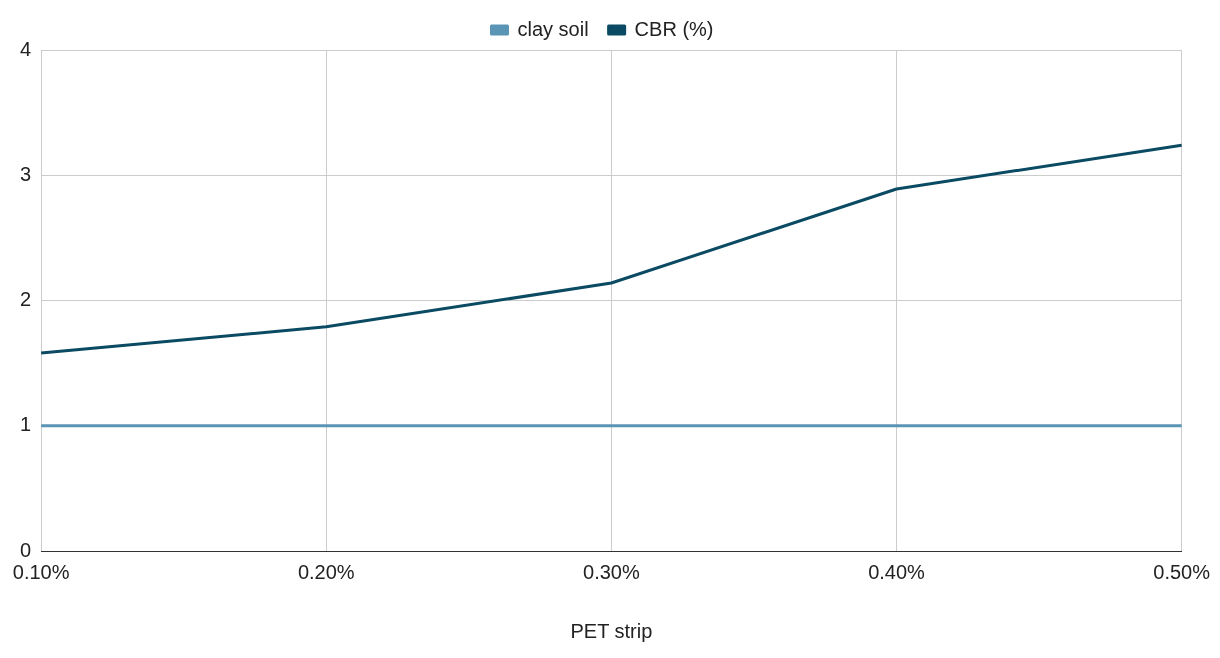  Describe the element at coordinates (41, 571) in the screenshot. I see `x-tick-label: 0.10%` at that location.